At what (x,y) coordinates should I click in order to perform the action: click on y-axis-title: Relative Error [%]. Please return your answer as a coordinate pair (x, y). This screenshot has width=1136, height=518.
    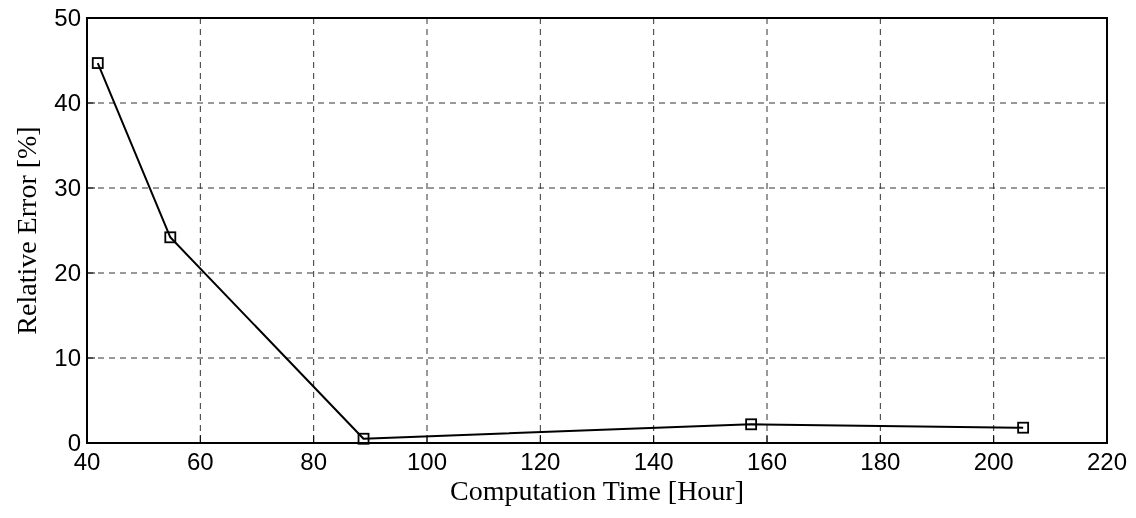
    Looking at the image, I should click on (26, 230).